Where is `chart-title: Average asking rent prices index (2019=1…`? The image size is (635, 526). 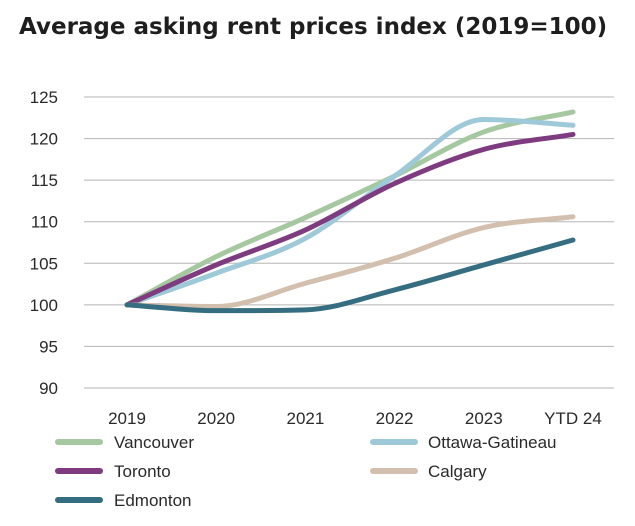
chart-title: Average asking rent prices index (2019=1… is located at coordinates (313, 27).